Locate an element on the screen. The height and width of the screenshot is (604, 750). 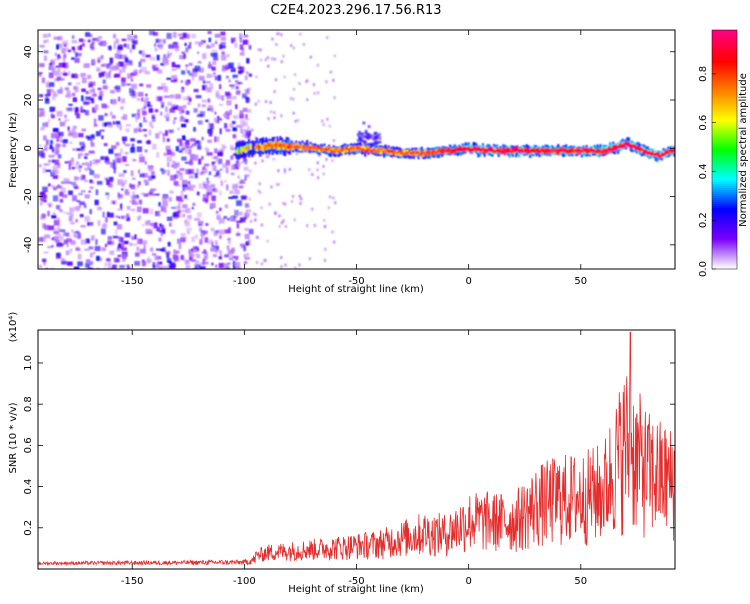
y-tick-label: 0.8 is located at coordinates (28, 404).